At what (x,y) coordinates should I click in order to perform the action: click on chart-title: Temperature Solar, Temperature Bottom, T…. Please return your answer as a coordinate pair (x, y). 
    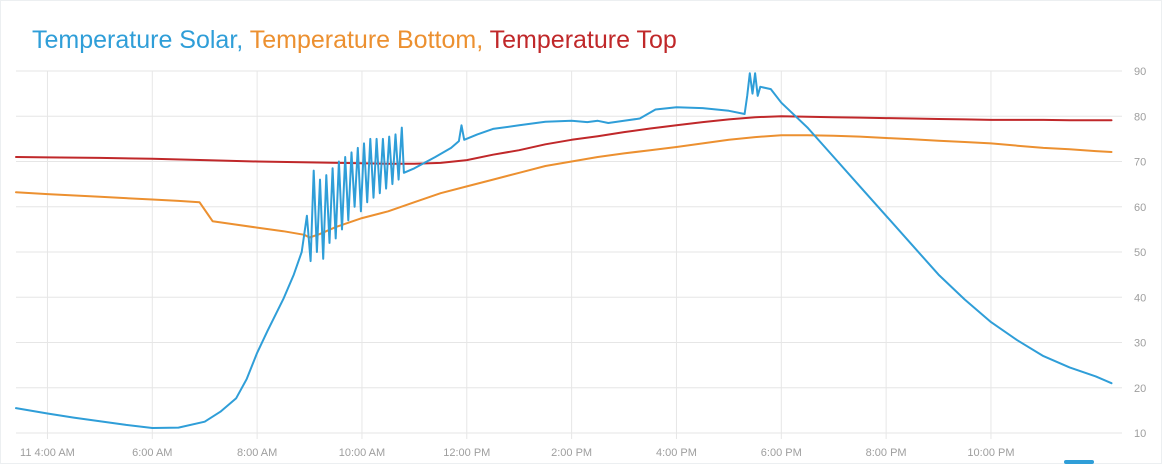
    Looking at the image, I should click on (354, 40).